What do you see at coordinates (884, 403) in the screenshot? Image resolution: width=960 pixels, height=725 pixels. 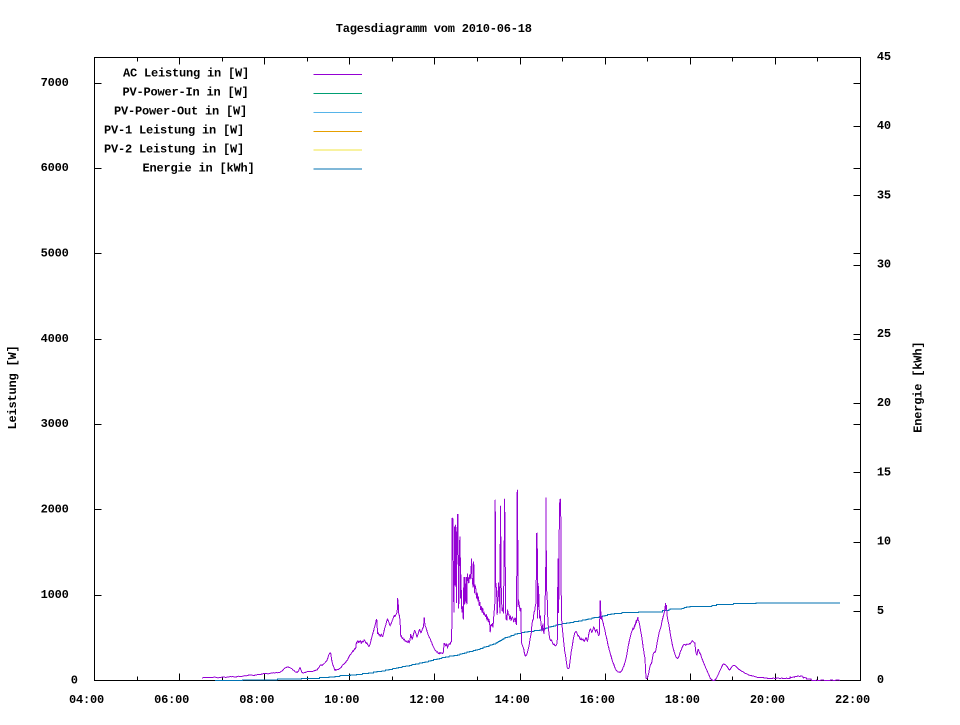 I see `svg-text: 20` at bounding box center [884, 403].